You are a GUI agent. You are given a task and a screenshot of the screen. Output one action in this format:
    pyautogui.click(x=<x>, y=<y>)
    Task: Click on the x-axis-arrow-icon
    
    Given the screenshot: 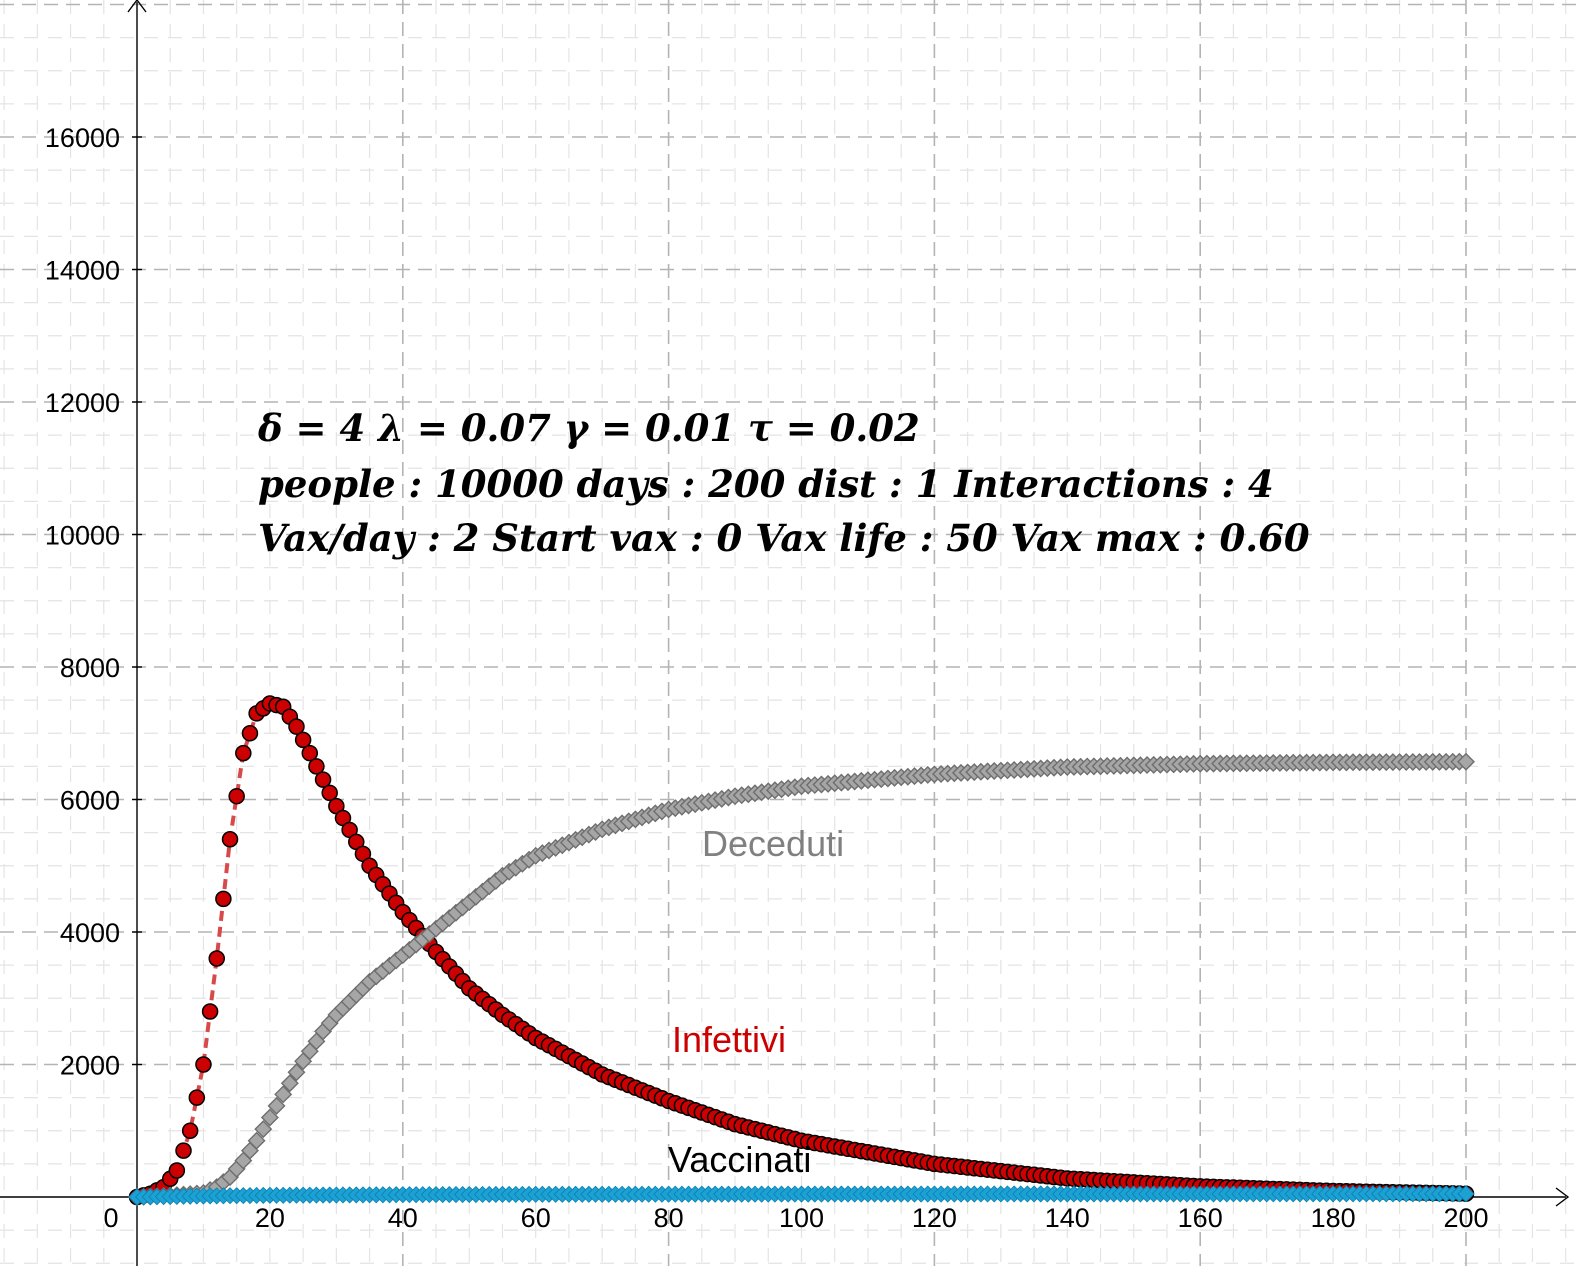 What is the action you would take?
    pyautogui.click(x=1562, y=1197)
    